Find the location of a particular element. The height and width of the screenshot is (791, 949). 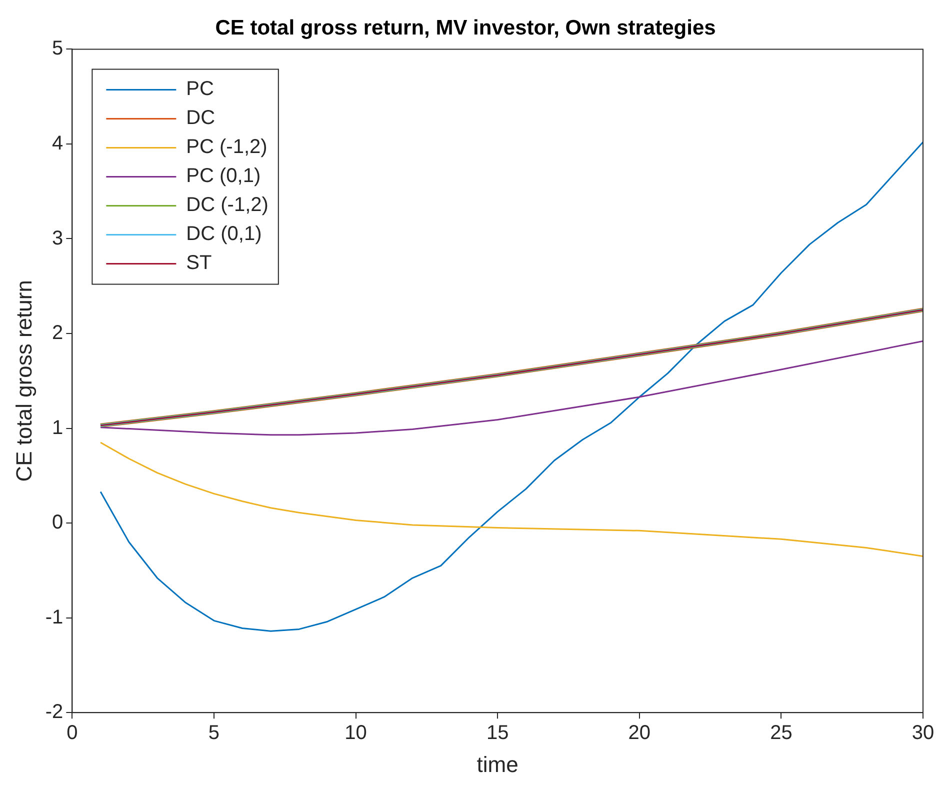

y-tick-label: 1 is located at coordinates (58, 427).